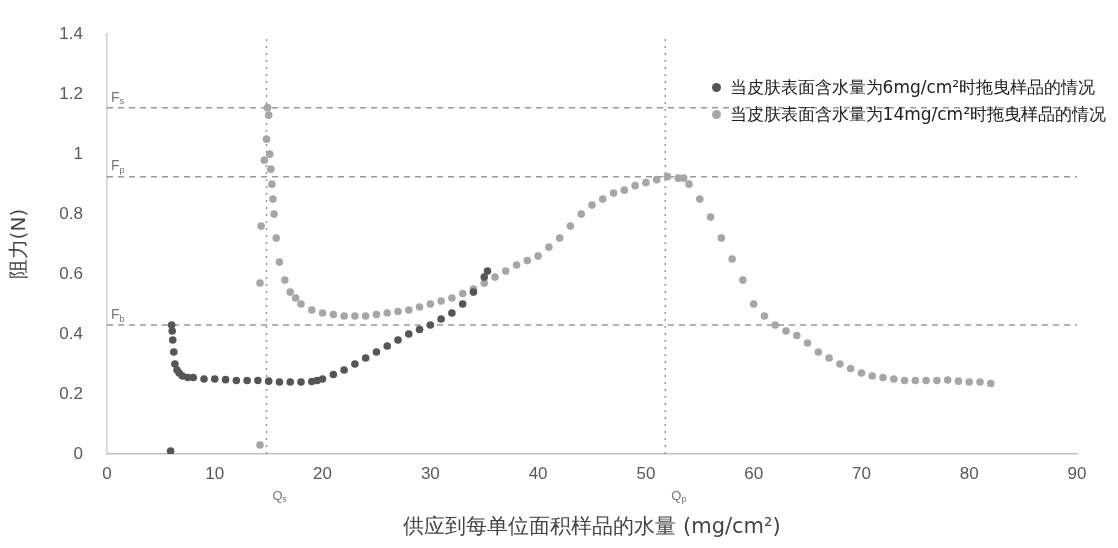  I want to click on x-tick-label: 20, so click(323, 473).